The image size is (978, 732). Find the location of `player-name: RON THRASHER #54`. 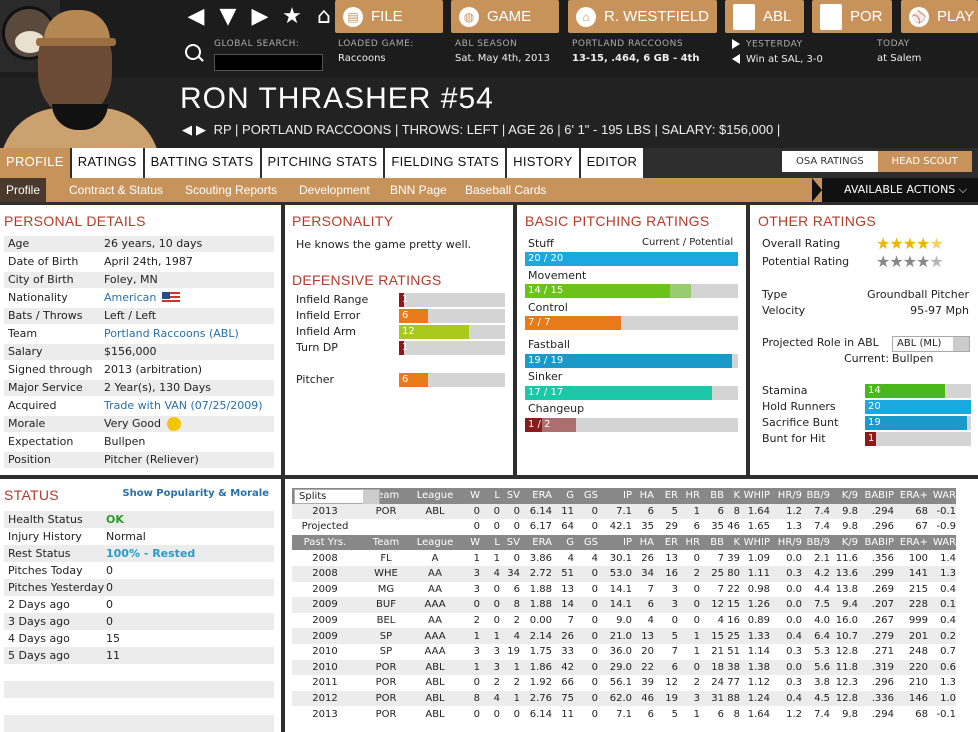

player-name: RON THRASHER #54 is located at coordinates (337, 98).